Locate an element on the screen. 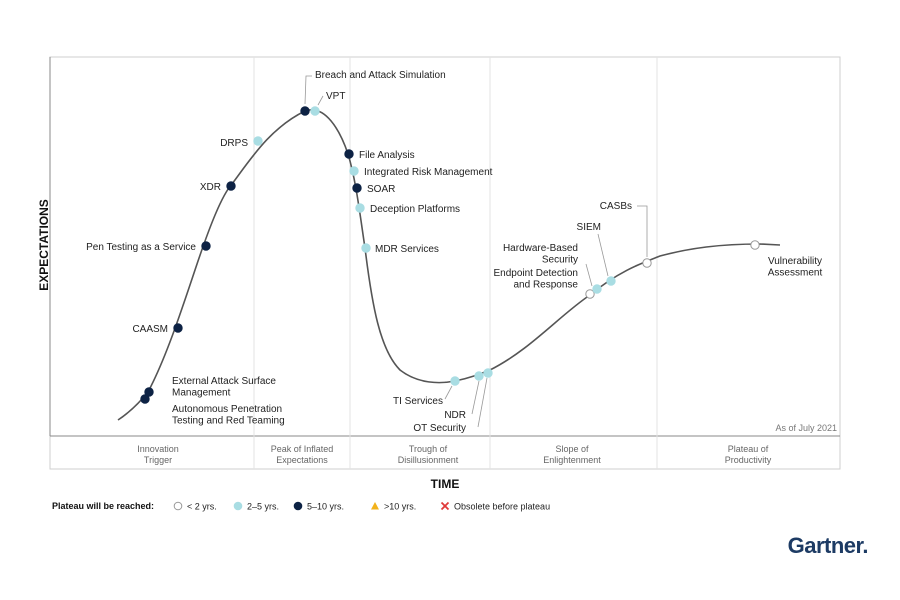 The height and width of the screenshot is (600, 900). leader-line-ndr is located at coordinates (475, 397).